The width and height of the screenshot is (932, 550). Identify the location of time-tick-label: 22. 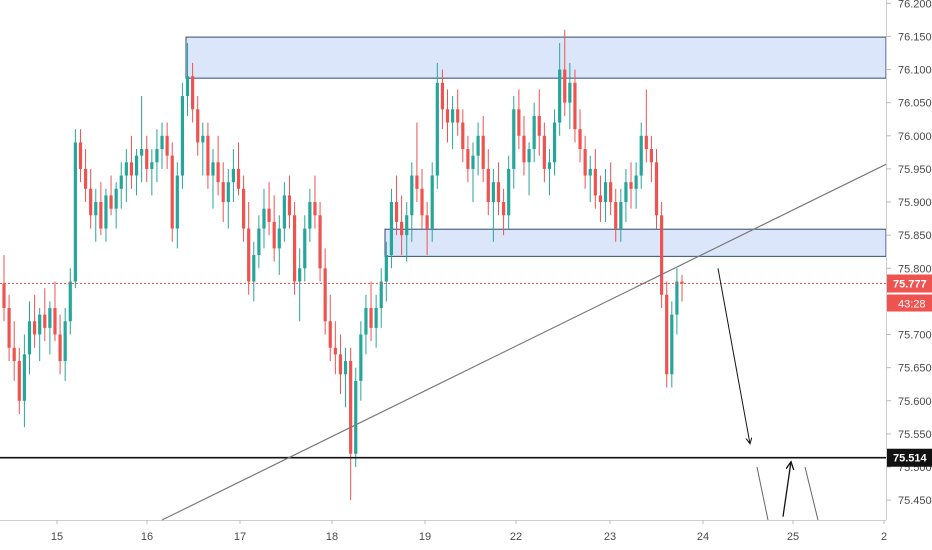
(516, 537).